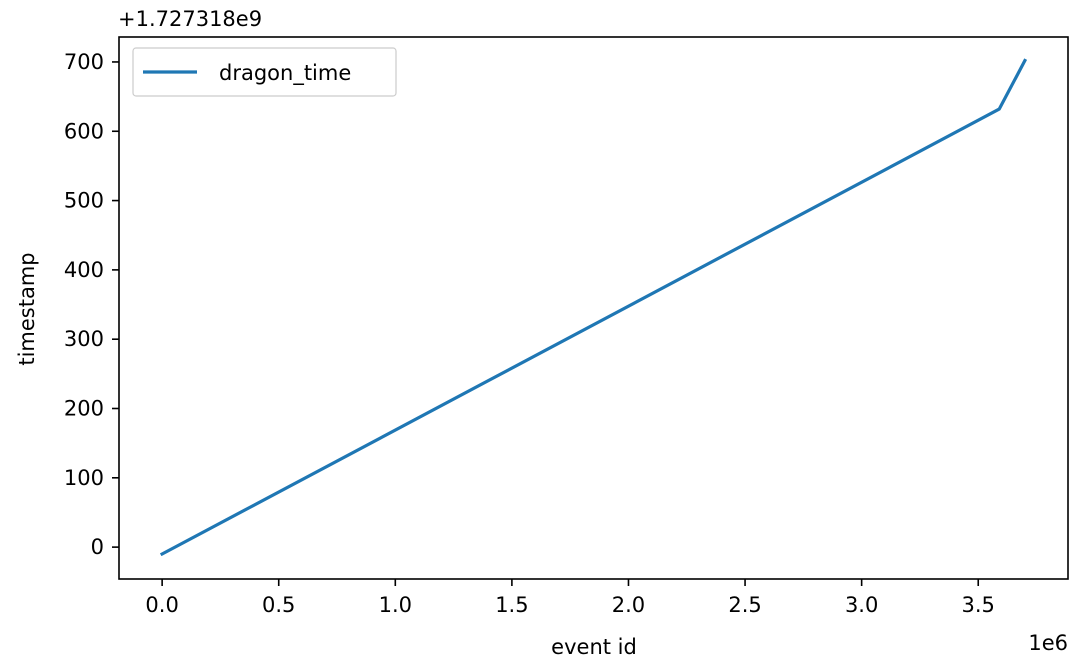  I want to click on x-axis-ticks: 0.0 0.5 1.0 1.5 2.0 2.5 3.0 3.5, so click(570, 598).